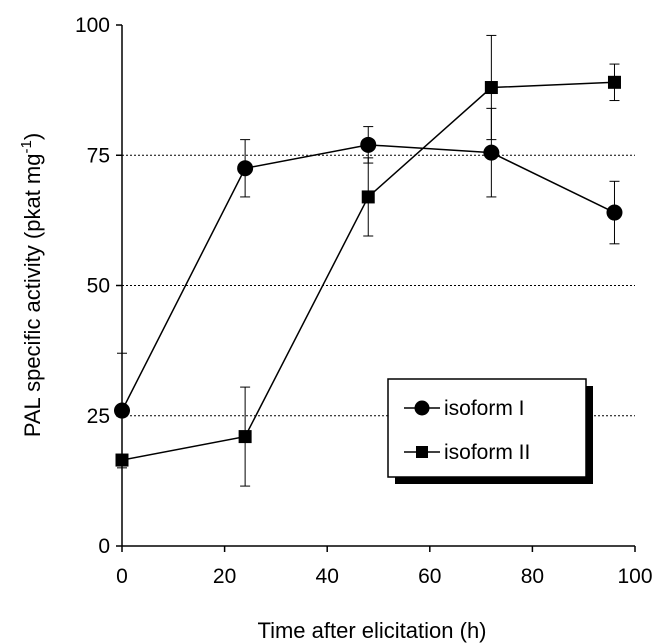 This screenshot has height=644, width=660. I want to click on y-tick-label-50: 50, so click(98, 286).